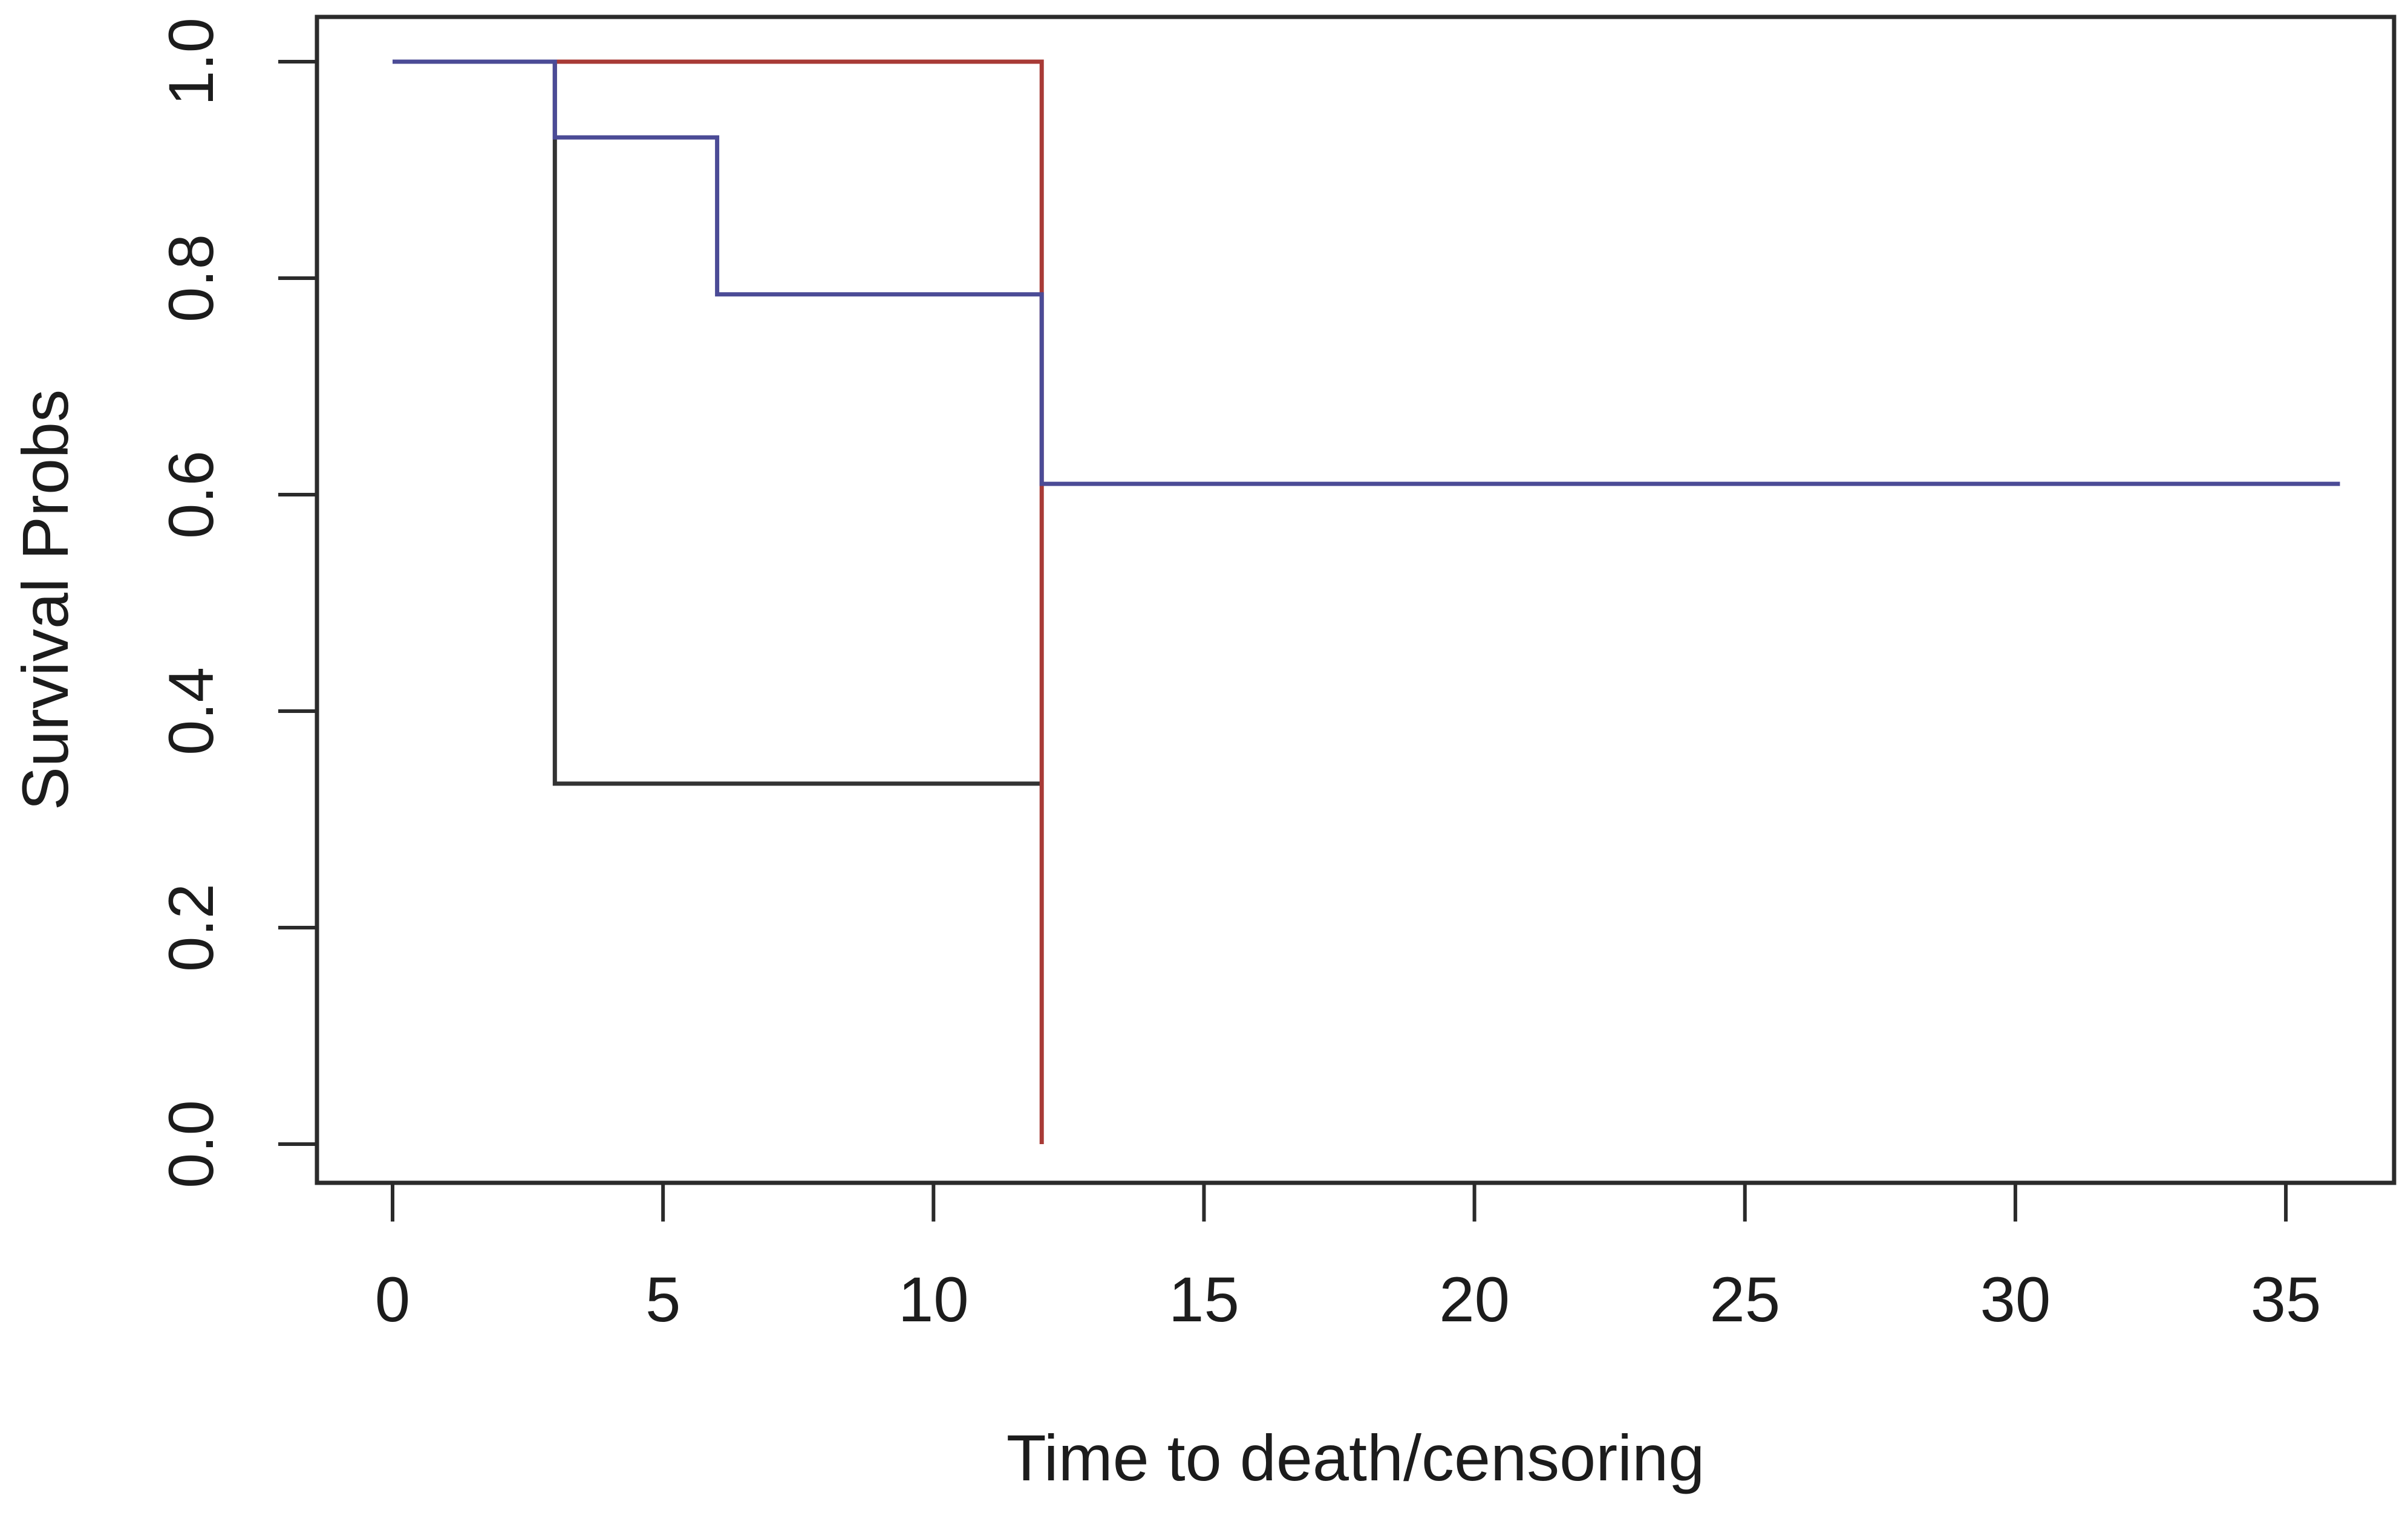 The image size is (2408, 1513). I want to click on x-tick-label: 15, so click(1204, 1300).